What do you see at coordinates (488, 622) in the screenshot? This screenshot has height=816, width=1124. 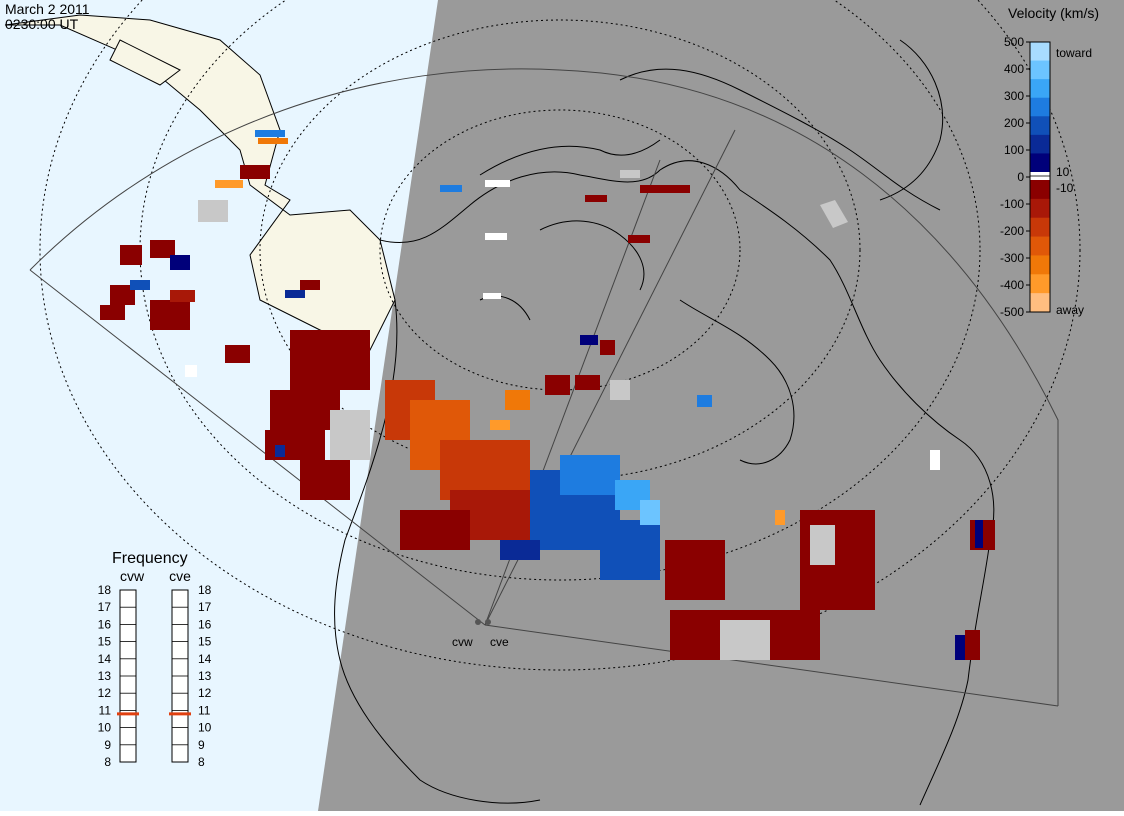 I see `cve-site-marker` at bounding box center [488, 622].